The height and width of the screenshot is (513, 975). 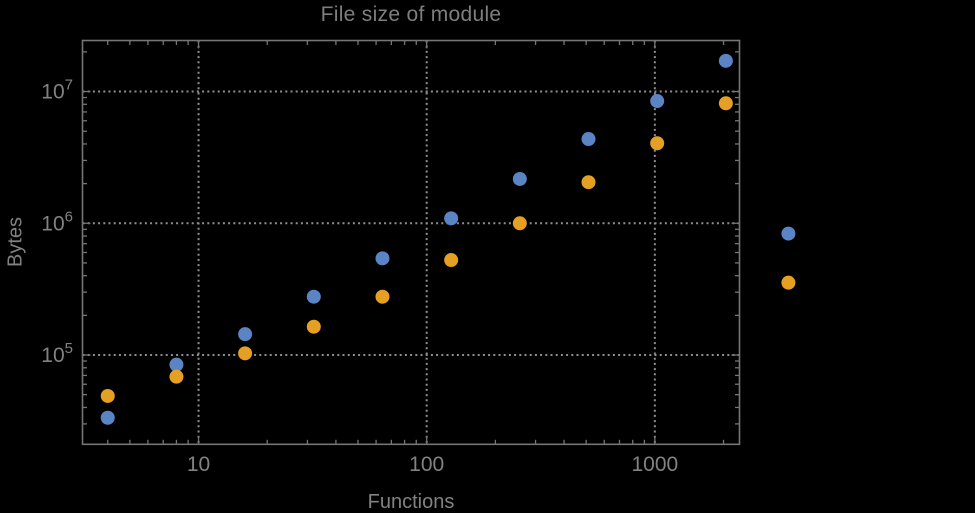 I want to click on x-tick-label: 1000, so click(x=654, y=464).